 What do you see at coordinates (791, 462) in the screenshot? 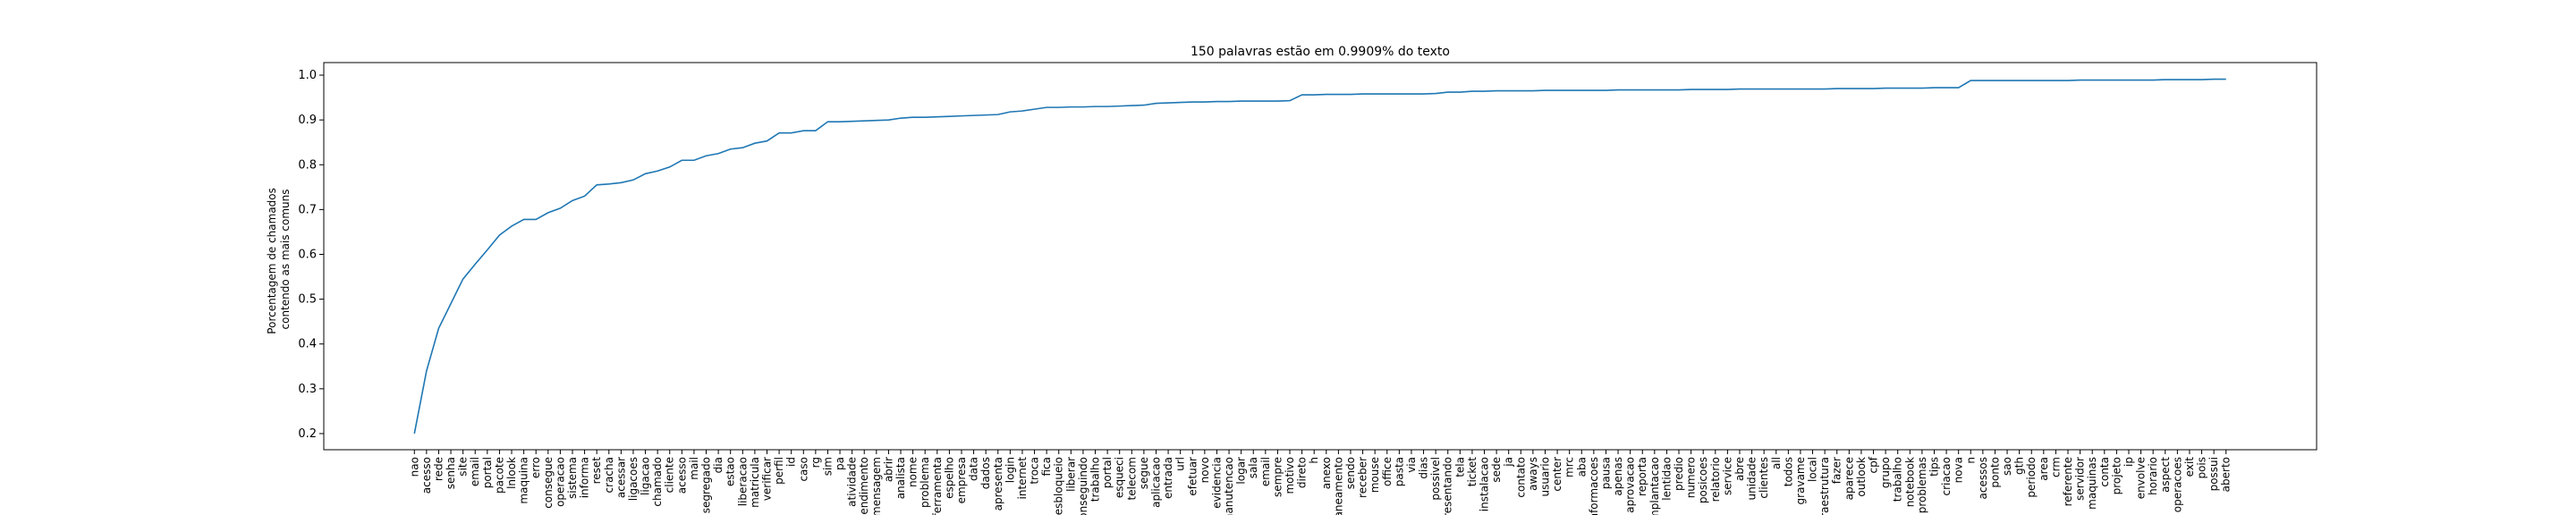
I see `x-tick-label: id` at bounding box center [791, 462].